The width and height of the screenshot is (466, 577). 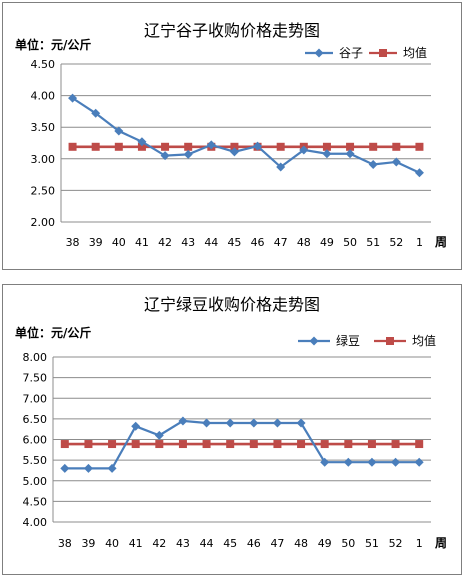 I want to click on x-tick-label: 38, so click(x=73, y=242).